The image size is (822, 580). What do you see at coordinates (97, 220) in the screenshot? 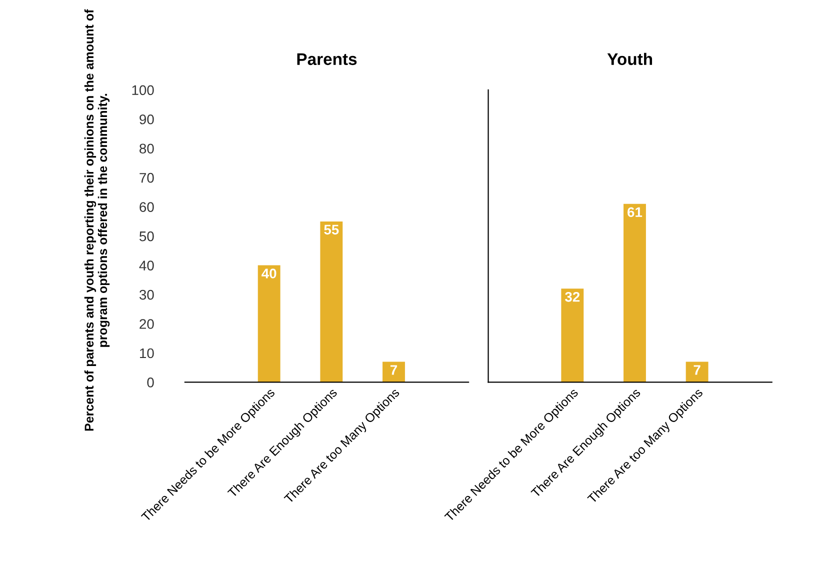
I see `y-axis-title: Percent of parents and youth reporting their opinions on the amount of program options offered in the community.` at bounding box center [97, 220].